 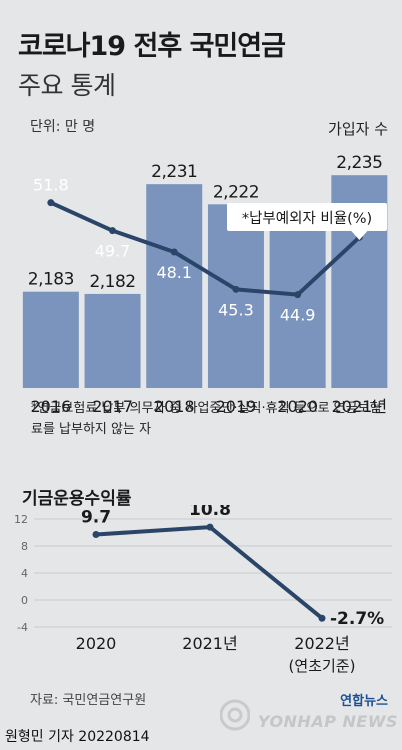 I want to click on page-subtitle: 주요 통계, so click(x=67, y=85).